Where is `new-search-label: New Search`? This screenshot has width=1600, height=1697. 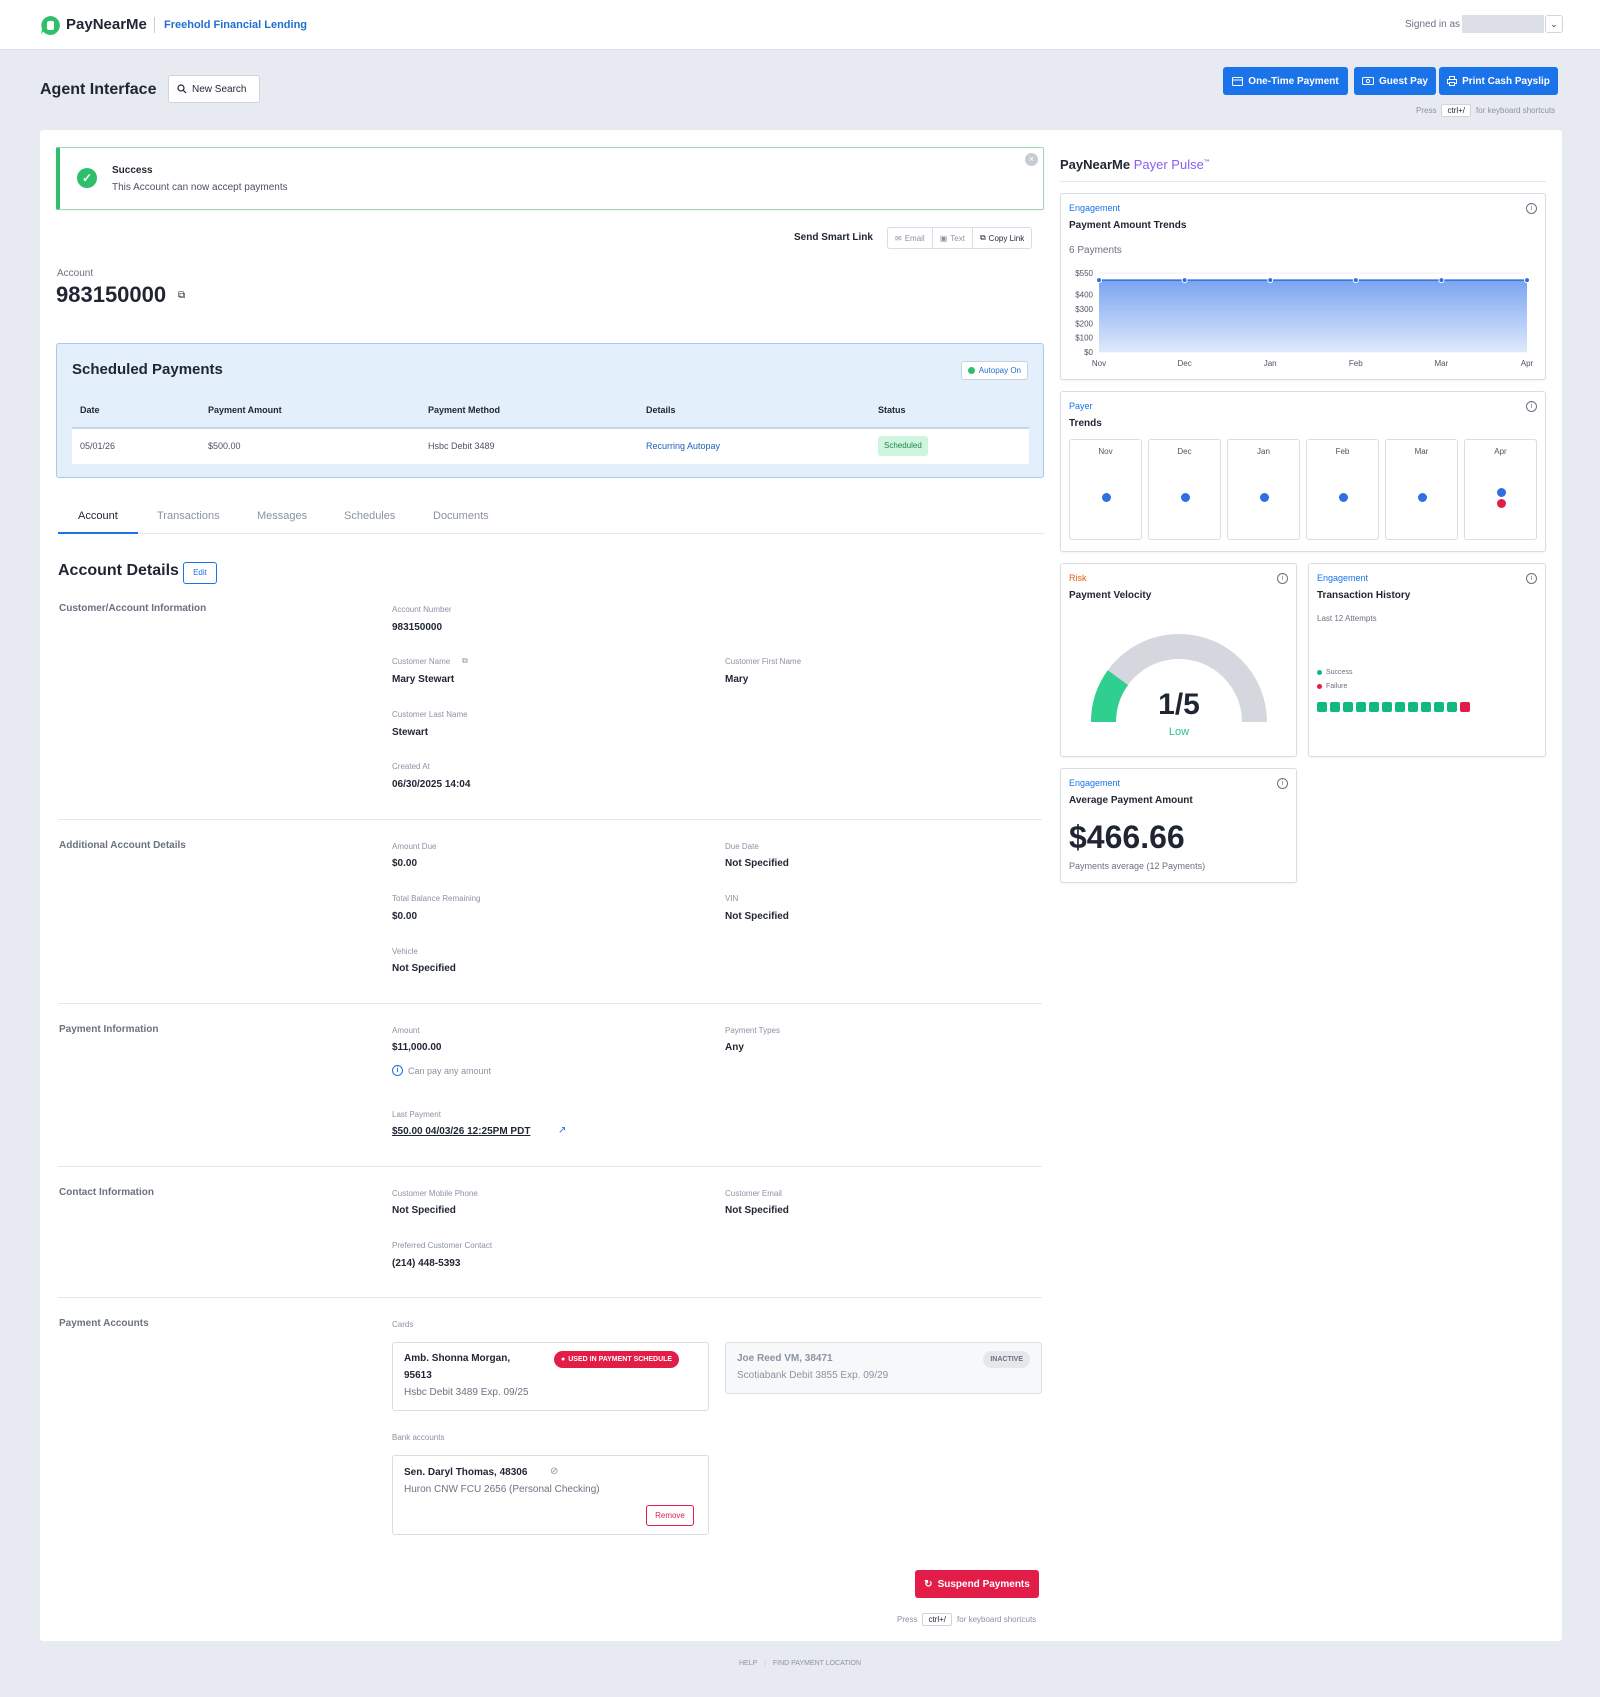 new-search-label: New Search is located at coordinates (219, 89).